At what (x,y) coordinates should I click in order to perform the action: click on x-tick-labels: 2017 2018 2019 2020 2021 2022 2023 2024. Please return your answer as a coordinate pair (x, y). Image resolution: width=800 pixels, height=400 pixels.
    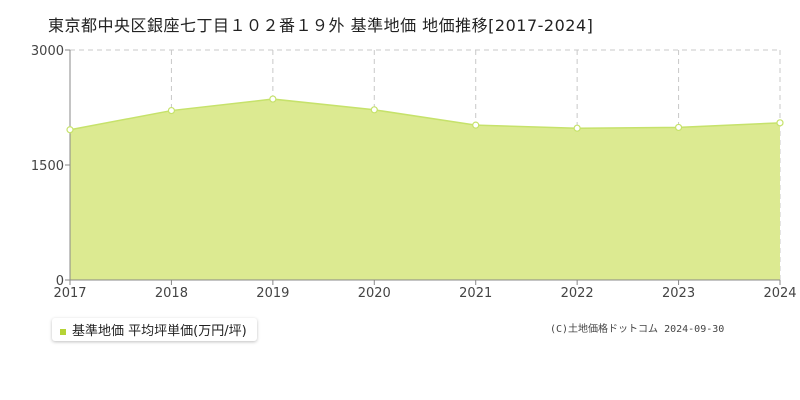
    Looking at the image, I should click on (424, 293).